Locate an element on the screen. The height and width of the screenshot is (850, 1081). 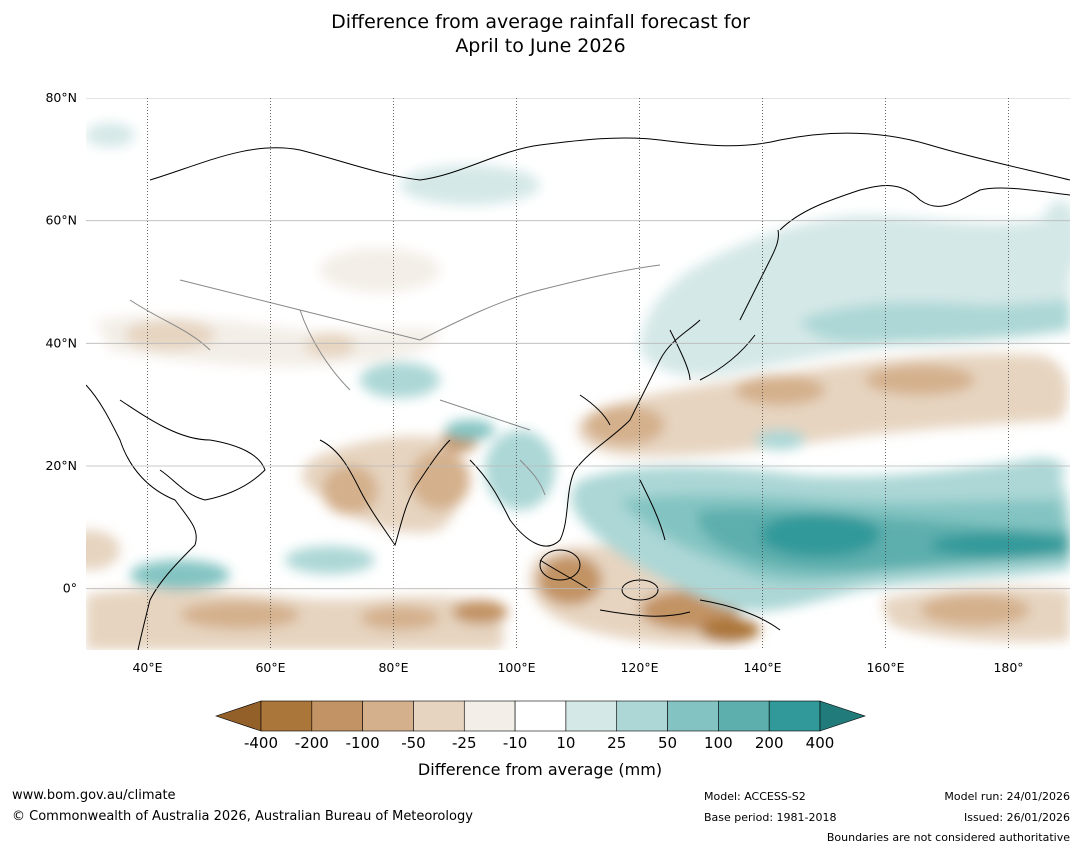
colorbar-tick-label: -100 is located at coordinates (363, 743).